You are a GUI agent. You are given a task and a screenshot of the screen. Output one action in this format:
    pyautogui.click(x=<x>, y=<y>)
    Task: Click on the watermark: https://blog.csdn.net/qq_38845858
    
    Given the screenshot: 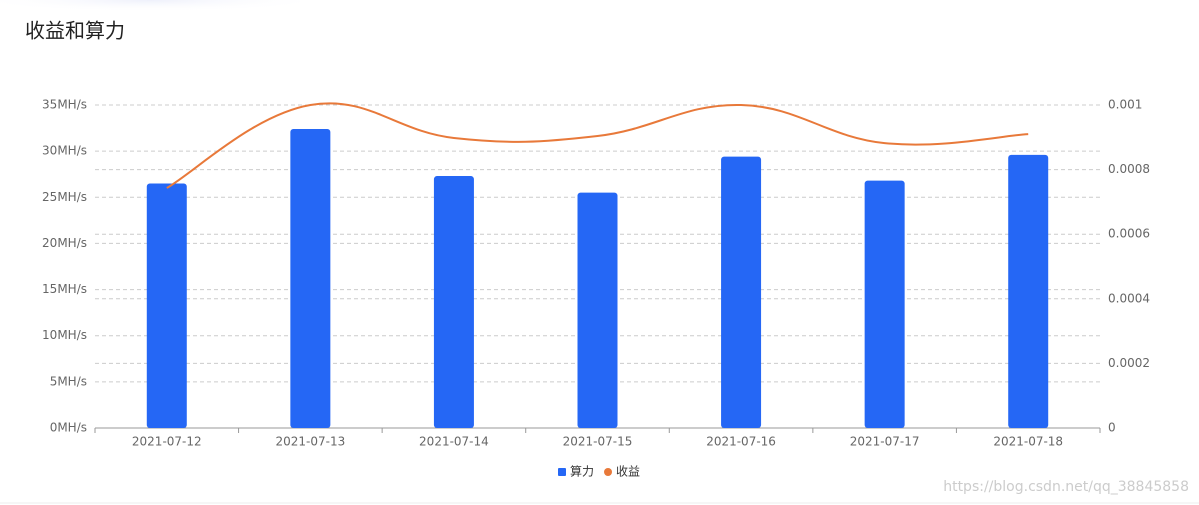 What is the action you would take?
    pyautogui.click(x=1066, y=487)
    